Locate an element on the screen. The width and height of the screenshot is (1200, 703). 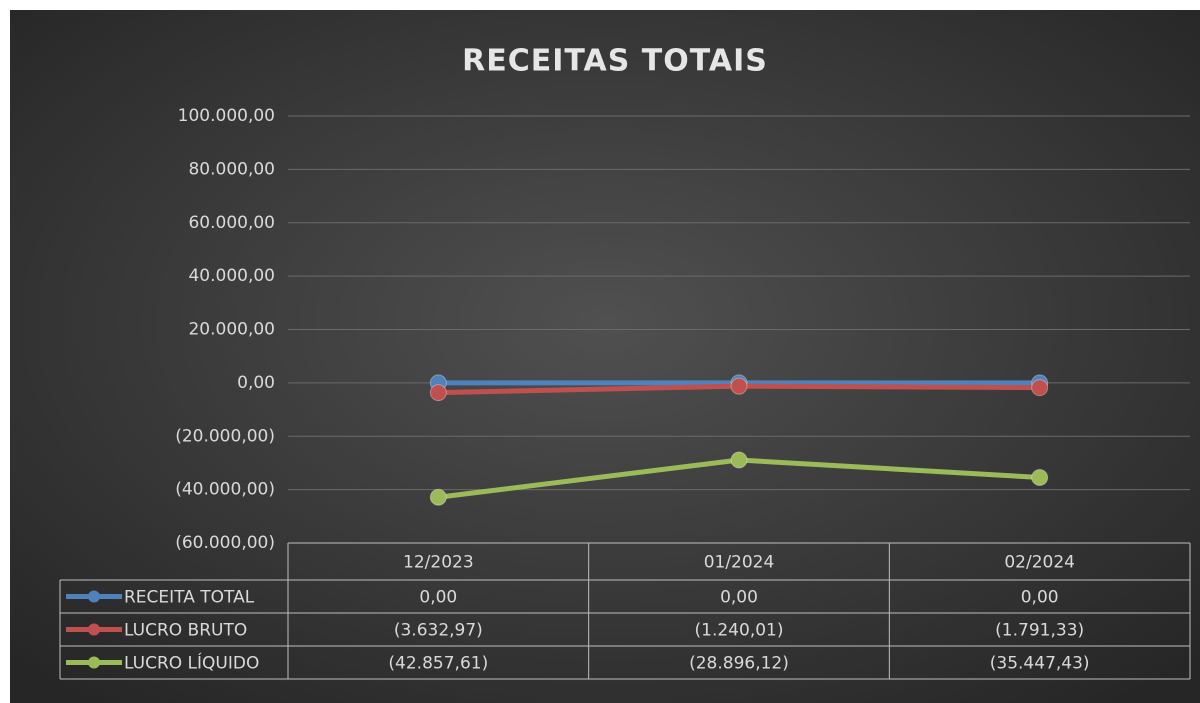
table-value: (1.240,01) is located at coordinates (739, 631).